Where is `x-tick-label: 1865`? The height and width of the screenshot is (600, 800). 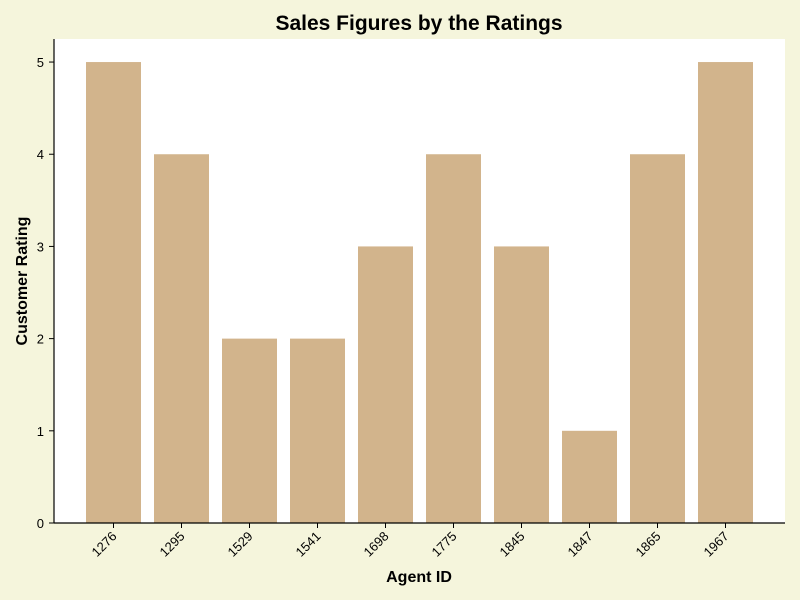
x-tick-label: 1865 is located at coordinates (648, 544).